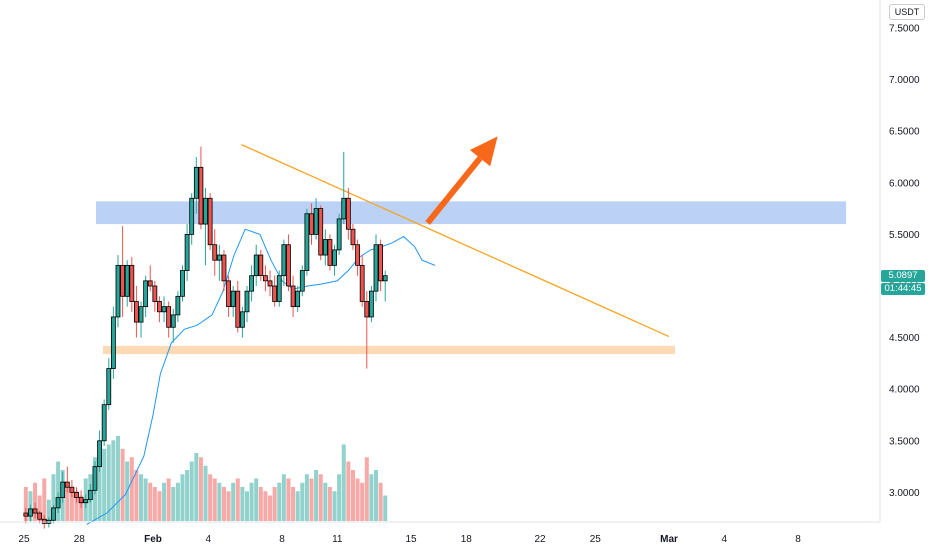  Describe the element at coordinates (904, 183) in the screenshot. I see `price-tick-label: 6.0000` at that location.